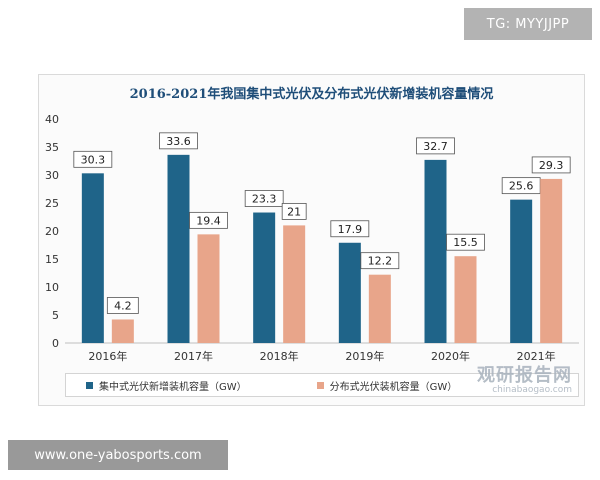 The image size is (600, 480). I want to click on y-tick-label: 30, so click(52, 175).